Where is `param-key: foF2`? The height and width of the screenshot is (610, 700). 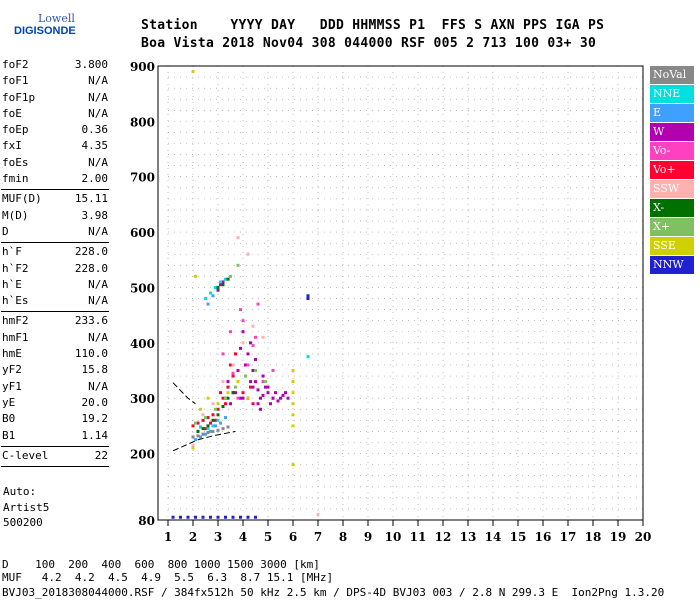
param-key: foF2 is located at coordinates (15, 64).